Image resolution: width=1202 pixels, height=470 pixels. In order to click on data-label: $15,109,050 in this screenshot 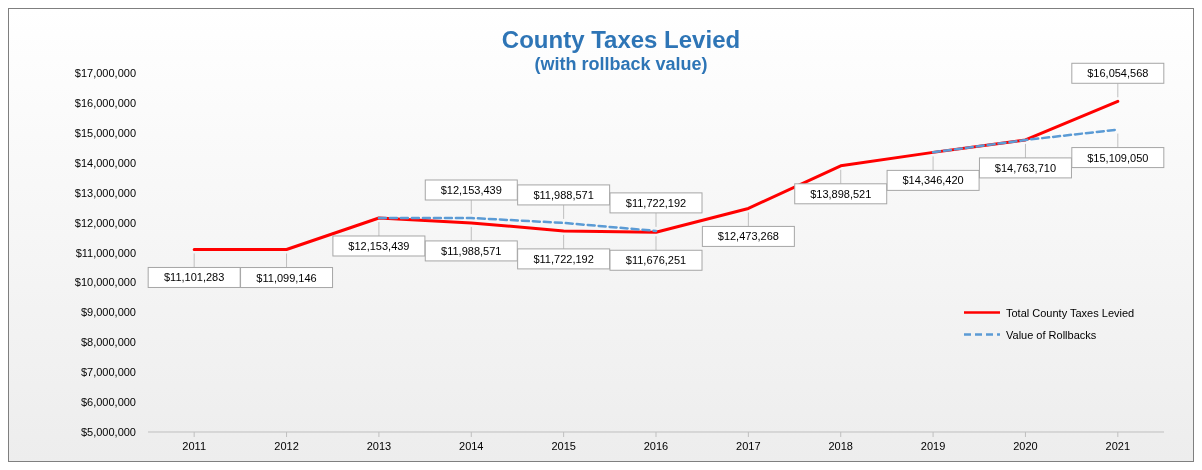, I will do `click(1118, 157)`.